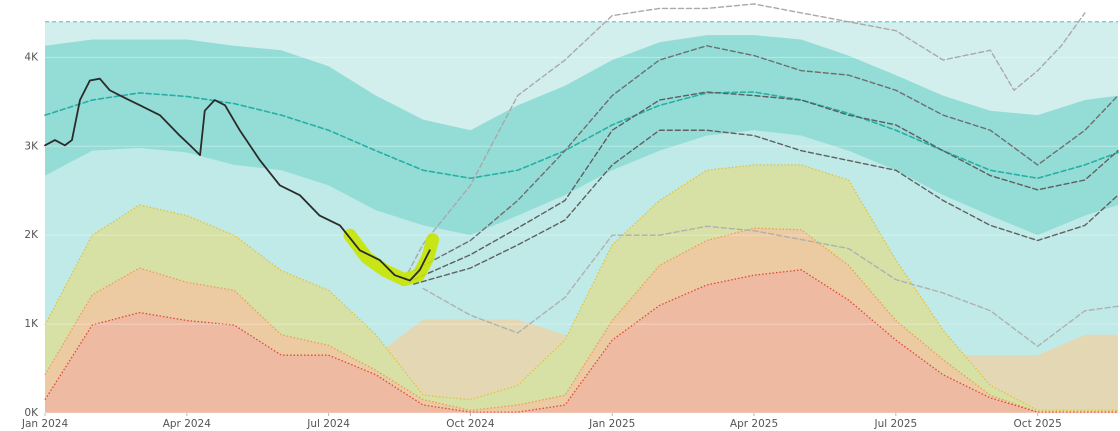 The height and width of the screenshot is (431, 1120). I want to click on x-tick-label: Jan 2025, so click(611, 424).